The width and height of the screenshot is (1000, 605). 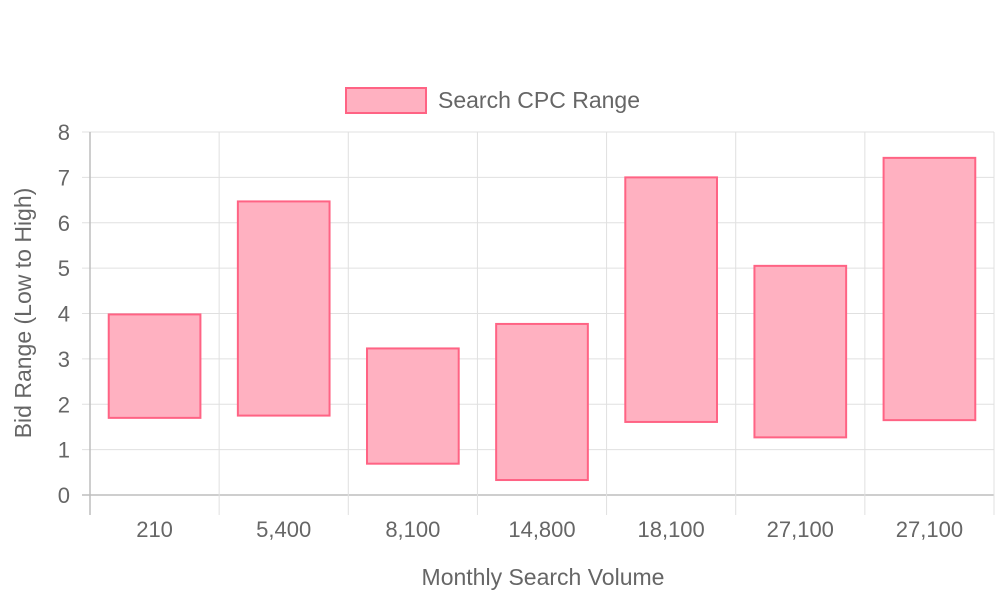 What do you see at coordinates (543, 577) in the screenshot?
I see `x-axis-title: Monthly Search Volume` at bounding box center [543, 577].